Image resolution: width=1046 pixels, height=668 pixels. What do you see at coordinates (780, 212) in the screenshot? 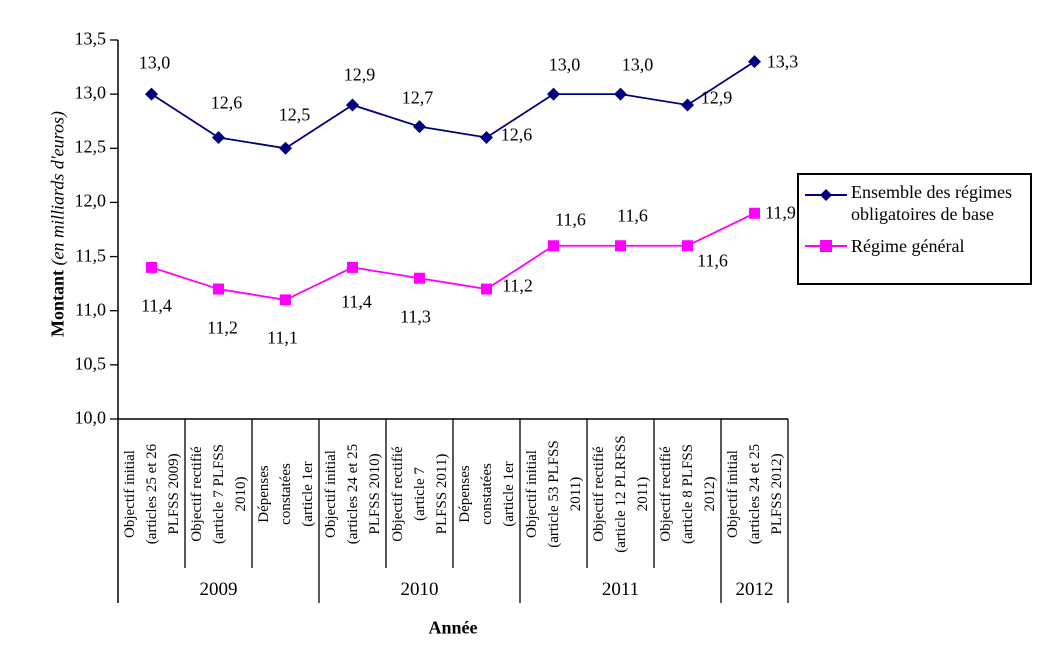
I see `data-point-label: 11,9` at bounding box center [780, 212].